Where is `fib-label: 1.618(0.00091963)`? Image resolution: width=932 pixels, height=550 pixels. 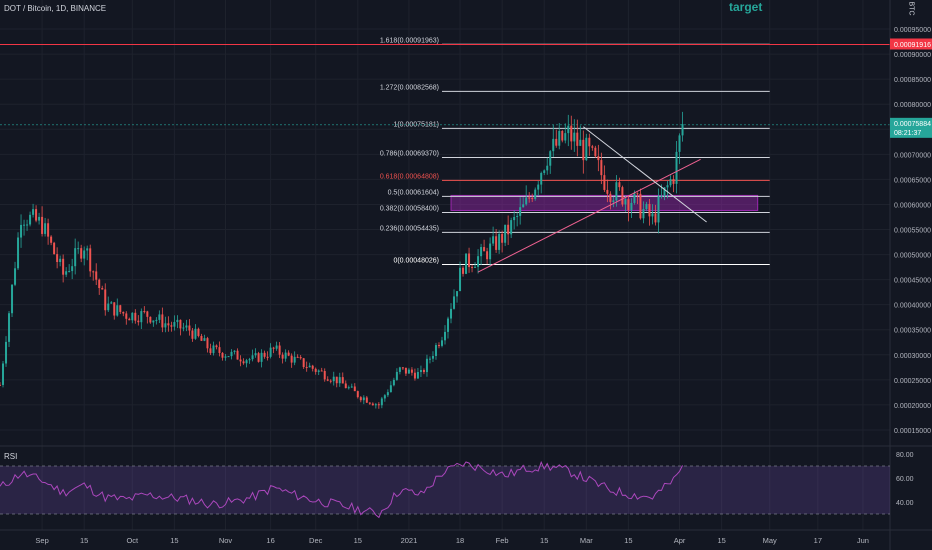
fib-label: 1.618(0.00091963) is located at coordinates (409, 40).